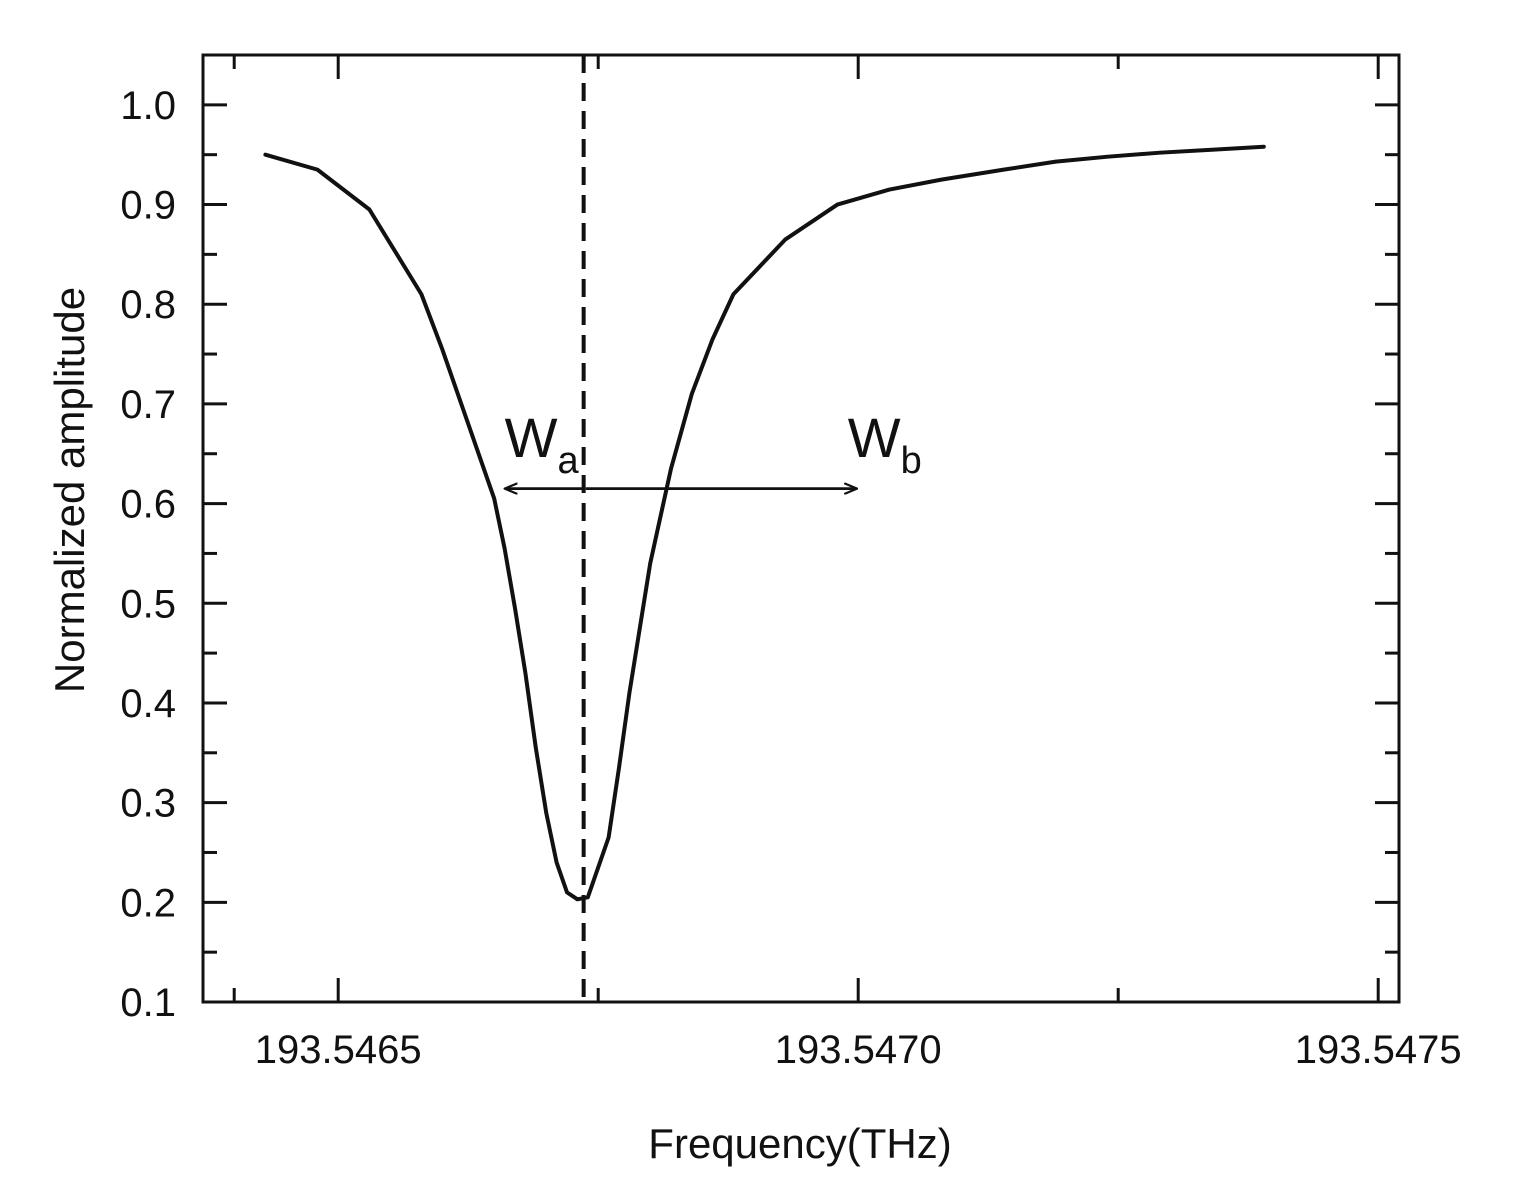 This screenshot has width=1528, height=1196. Describe the element at coordinates (148, 206) in the screenshot. I see `y-tick-label: 0.9` at that location.